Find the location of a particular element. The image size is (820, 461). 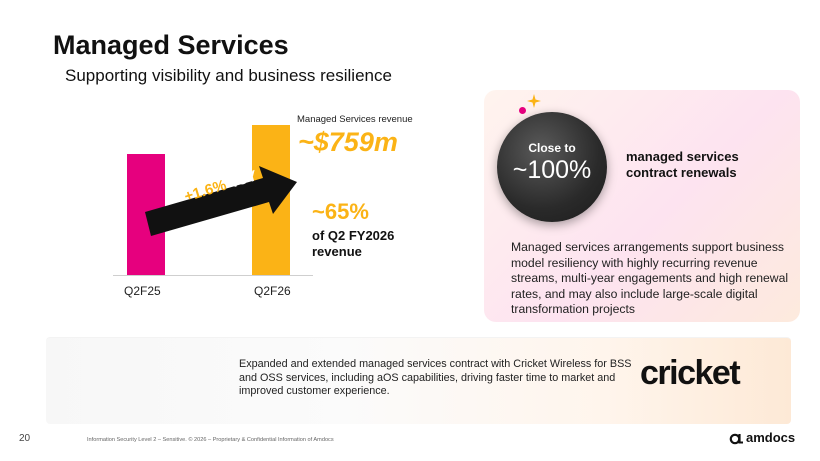

dot-icon is located at coordinates (522, 110).